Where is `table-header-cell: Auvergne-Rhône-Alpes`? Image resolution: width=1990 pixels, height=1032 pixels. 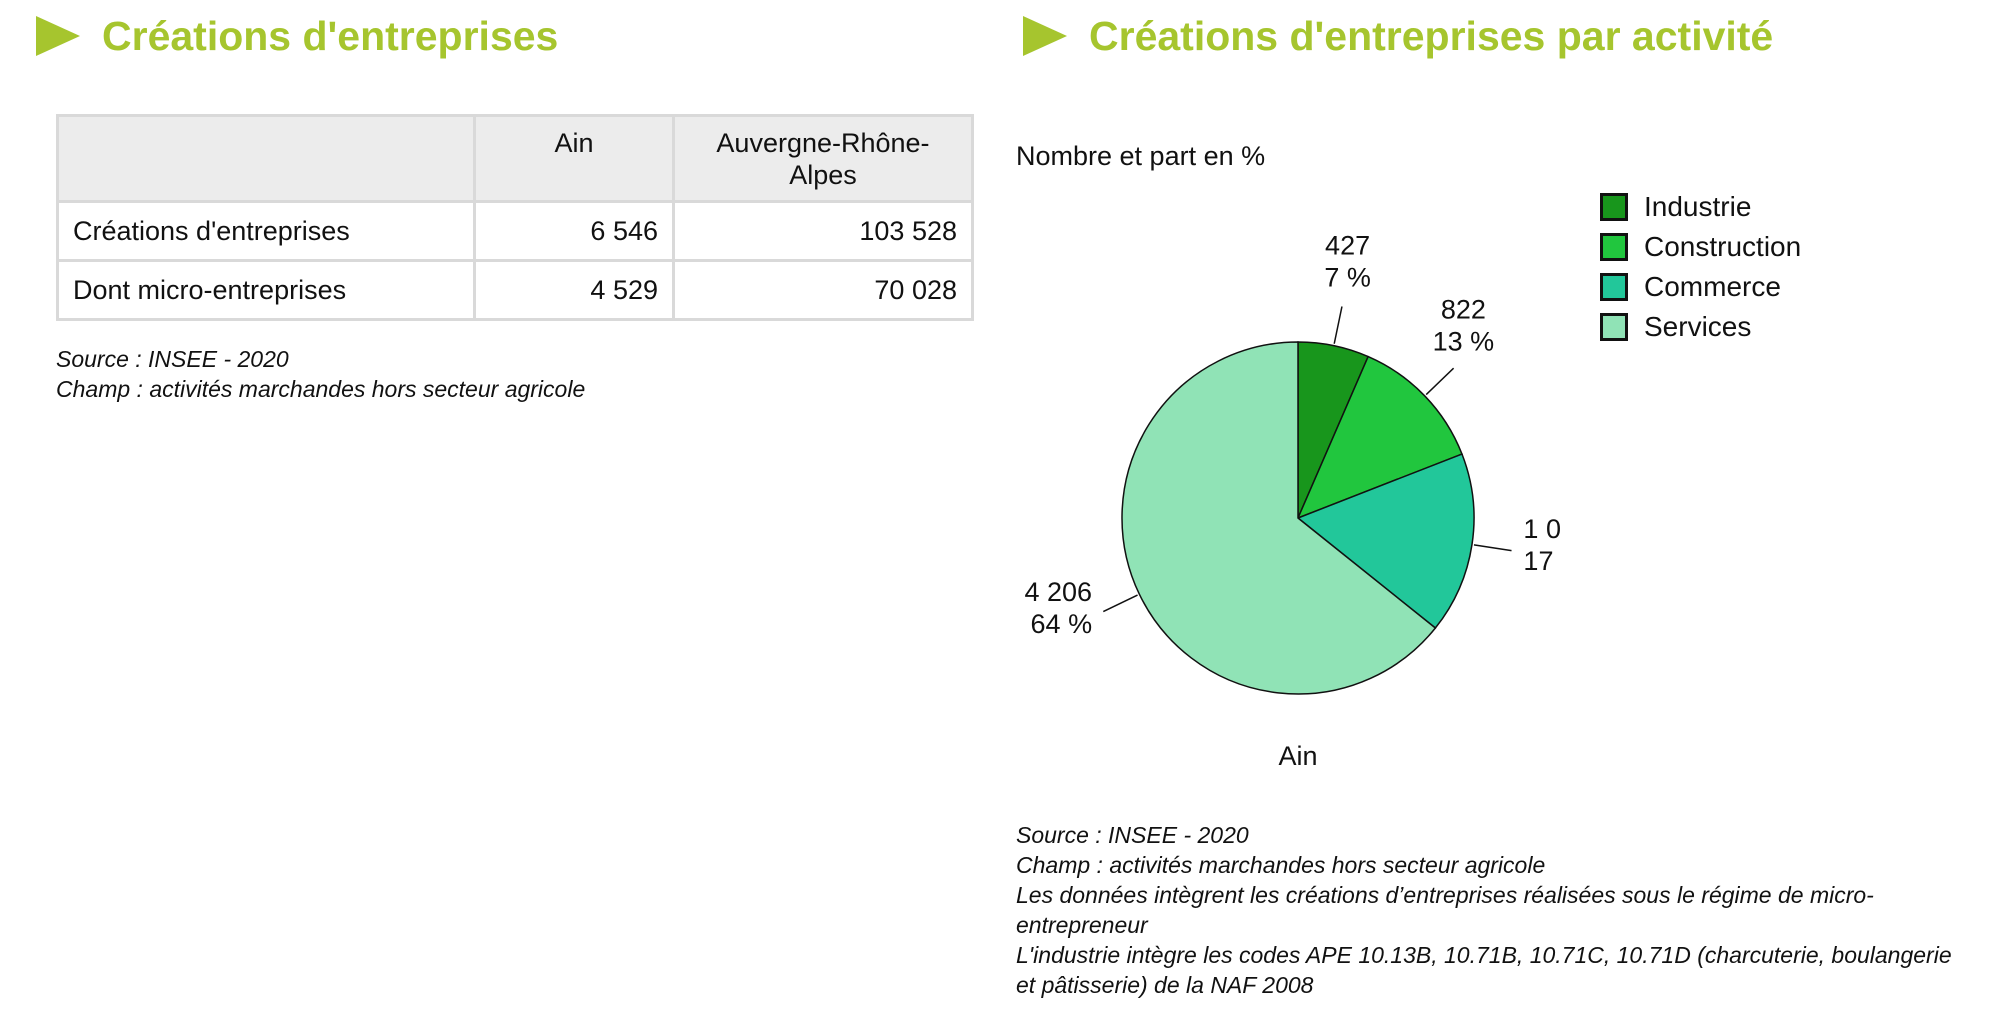 table-header-cell: Auvergne-Rhône-Alpes is located at coordinates (823, 158).